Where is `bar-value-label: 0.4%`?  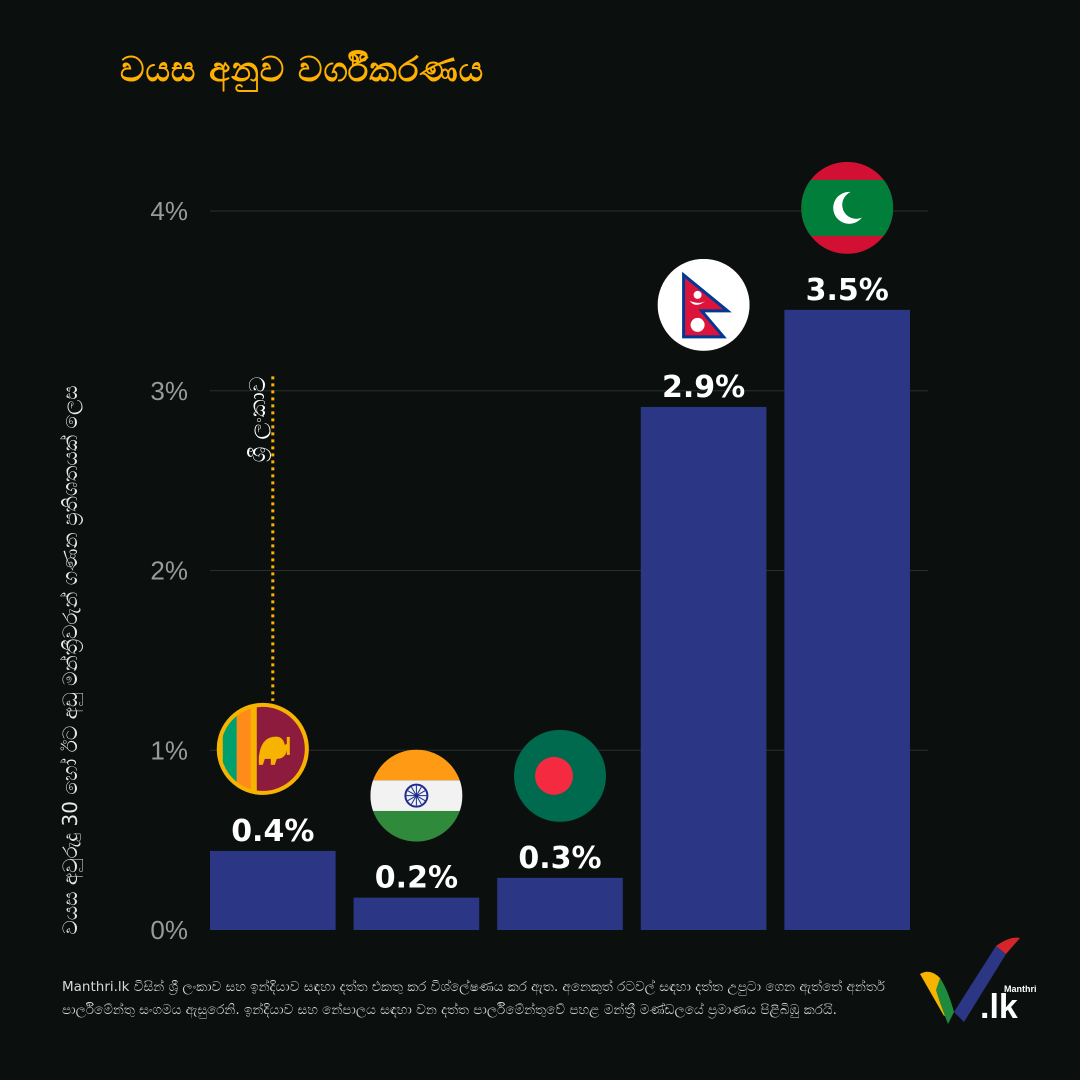 bar-value-label: 0.4% is located at coordinates (272, 831).